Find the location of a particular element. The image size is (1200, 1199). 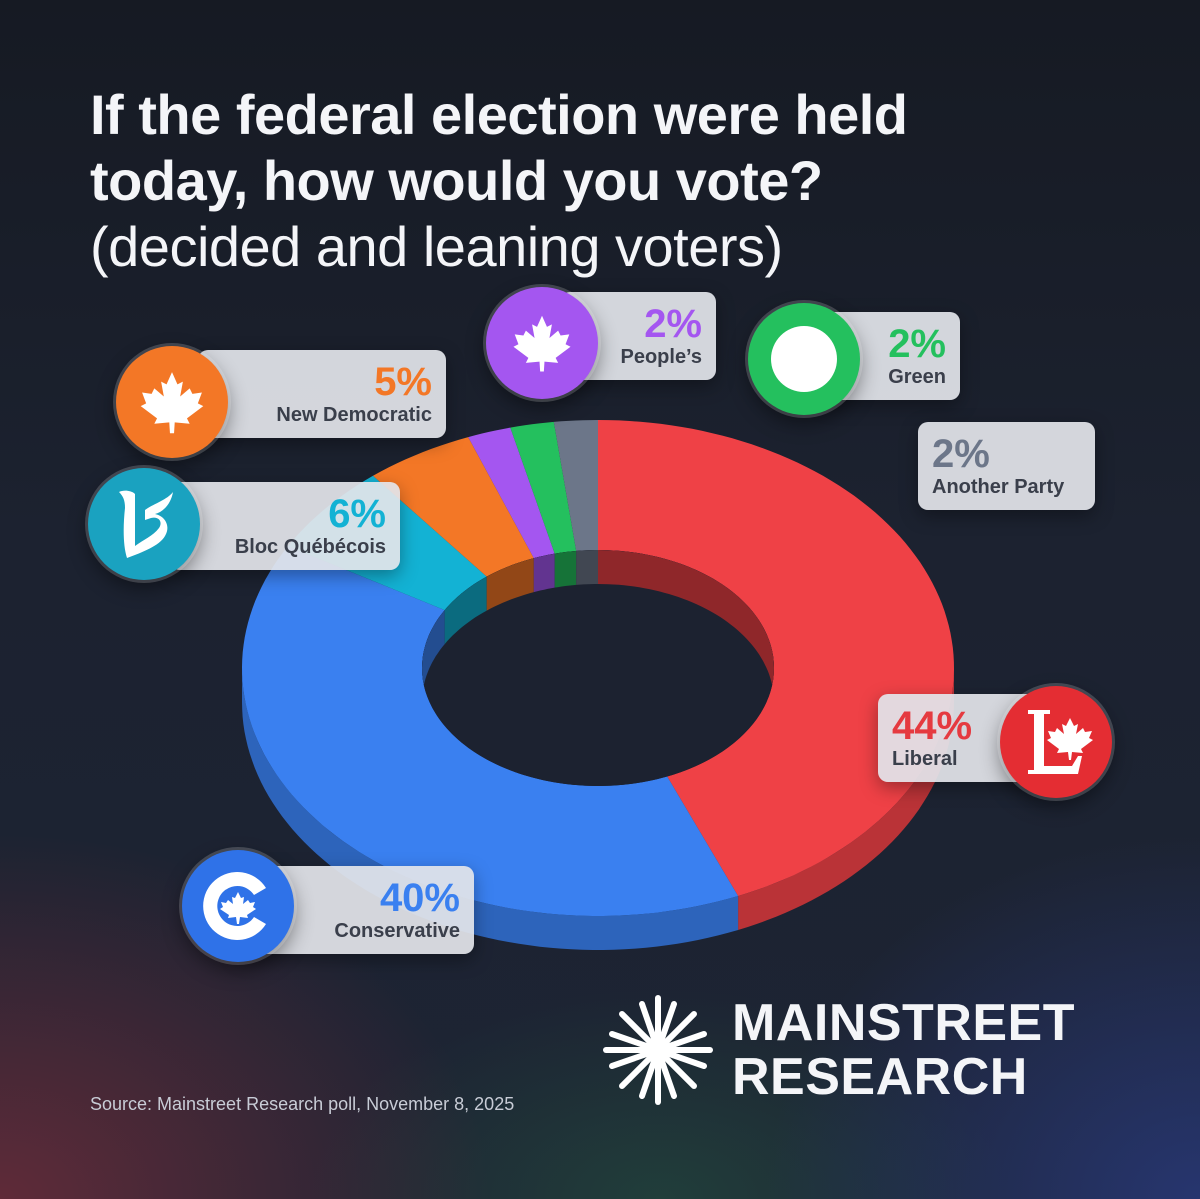

bloc-logo-icon is located at coordinates (146, 524).